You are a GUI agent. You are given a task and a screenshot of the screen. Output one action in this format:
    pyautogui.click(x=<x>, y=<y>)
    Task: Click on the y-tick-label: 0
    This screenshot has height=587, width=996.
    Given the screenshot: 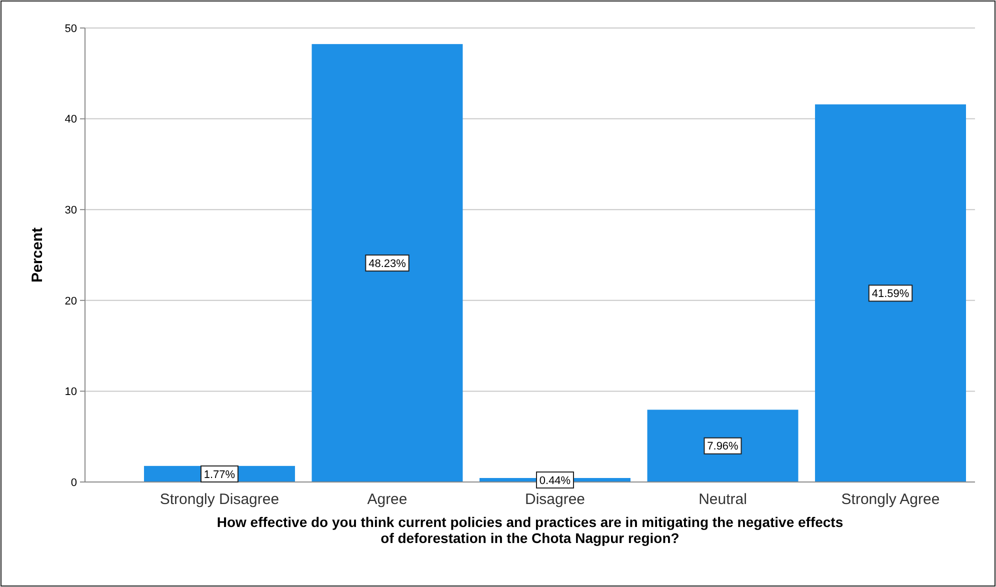 What is the action you would take?
    pyautogui.click(x=73, y=482)
    